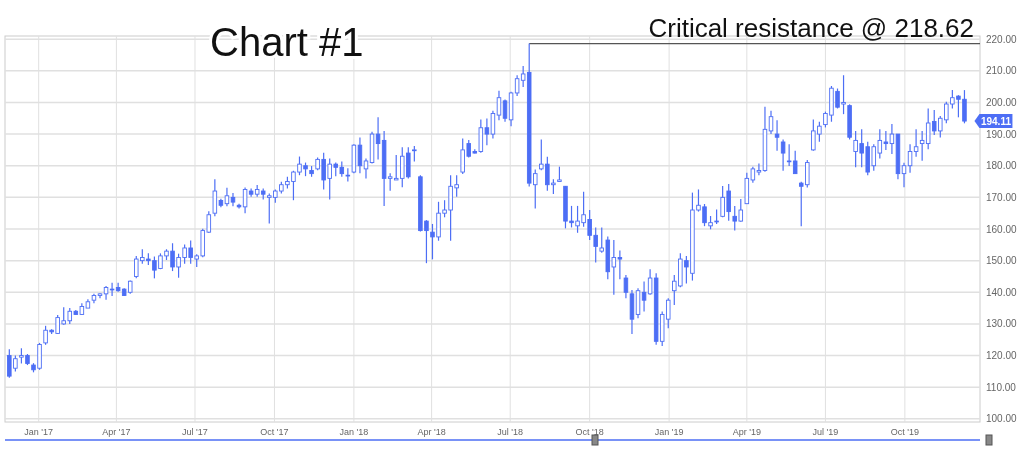  What do you see at coordinates (1002, 324) in the screenshot?
I see `y-tick-label: 130.00` at bounding box center [1002, 324].